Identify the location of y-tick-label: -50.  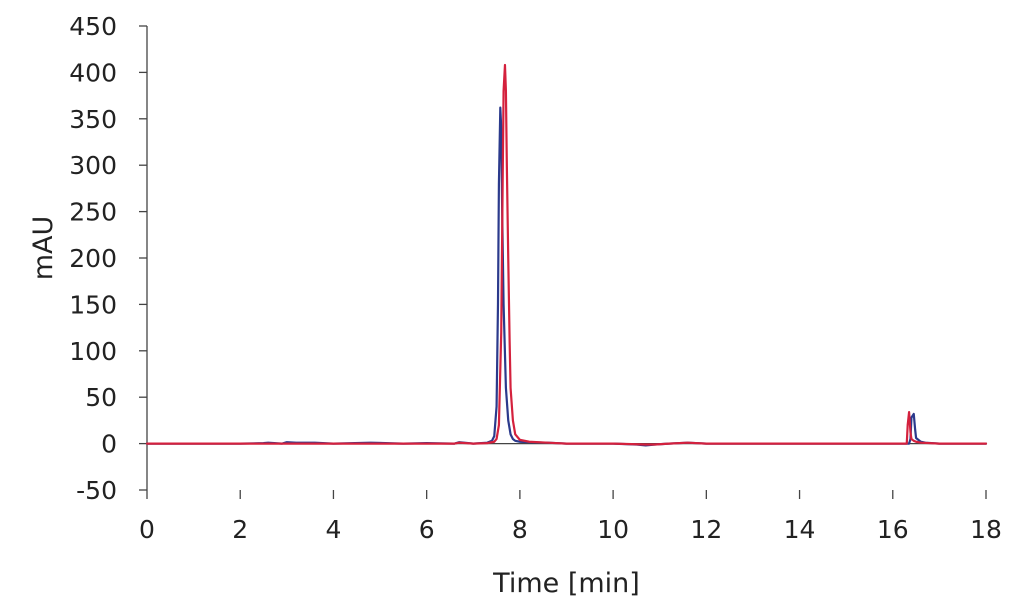
(96, 490).